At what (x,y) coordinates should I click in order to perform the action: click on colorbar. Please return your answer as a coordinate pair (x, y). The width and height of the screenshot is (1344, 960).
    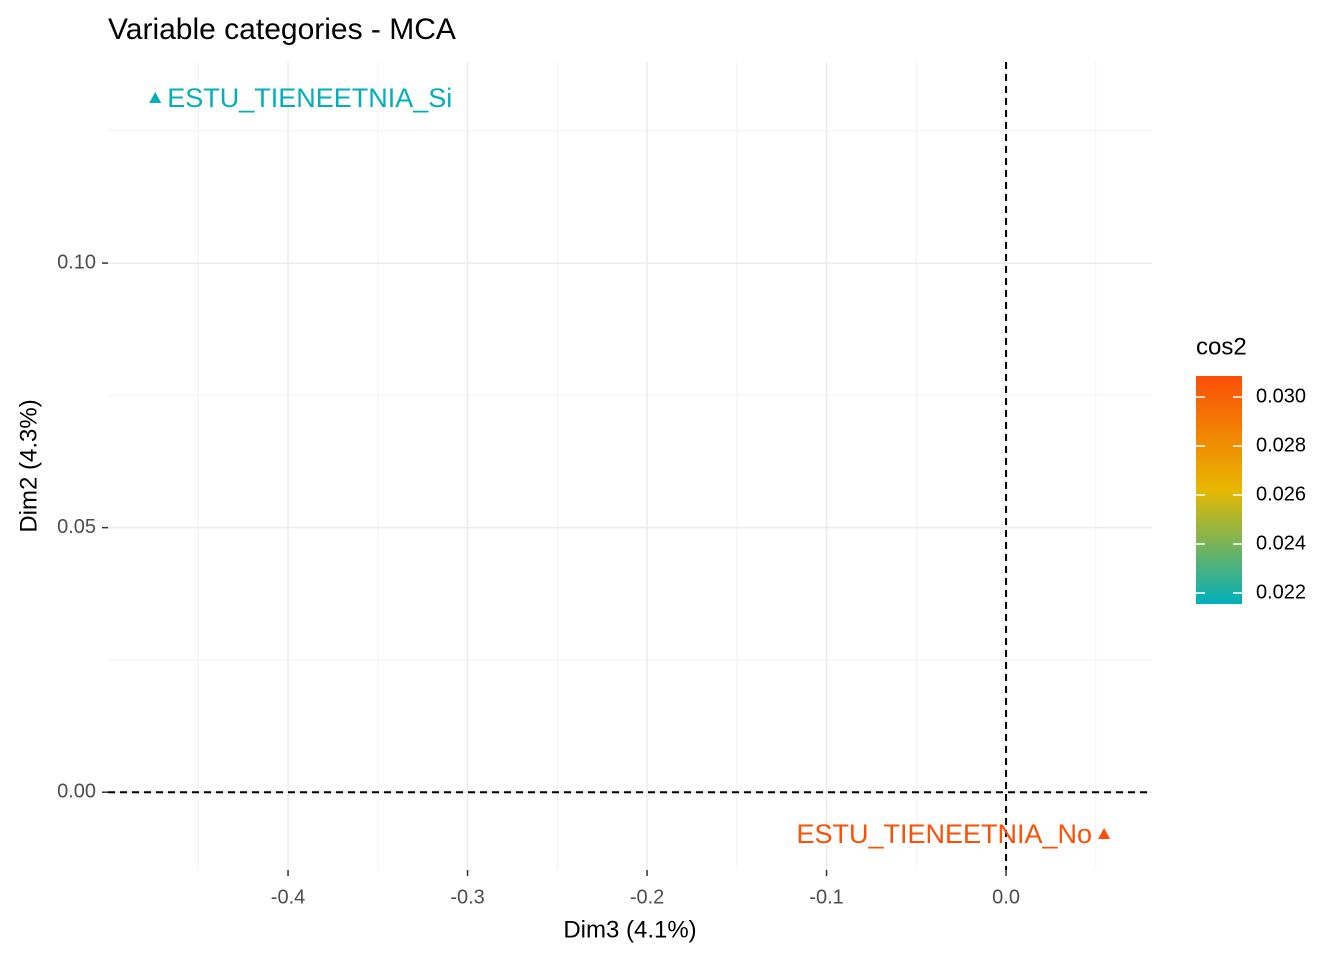
    Looking at the image, I should click on (1219, 490).